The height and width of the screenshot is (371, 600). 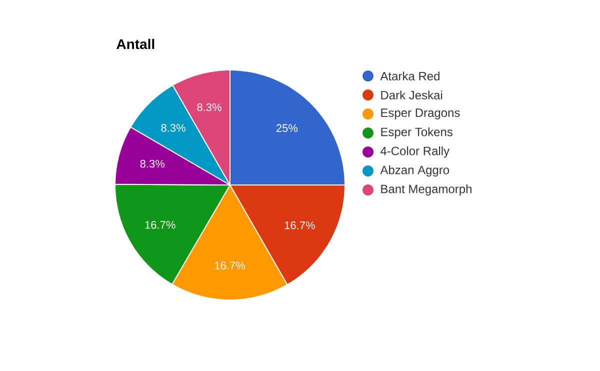 I want to click on legend-label: Atarka Red, so click(x=410, y=76).